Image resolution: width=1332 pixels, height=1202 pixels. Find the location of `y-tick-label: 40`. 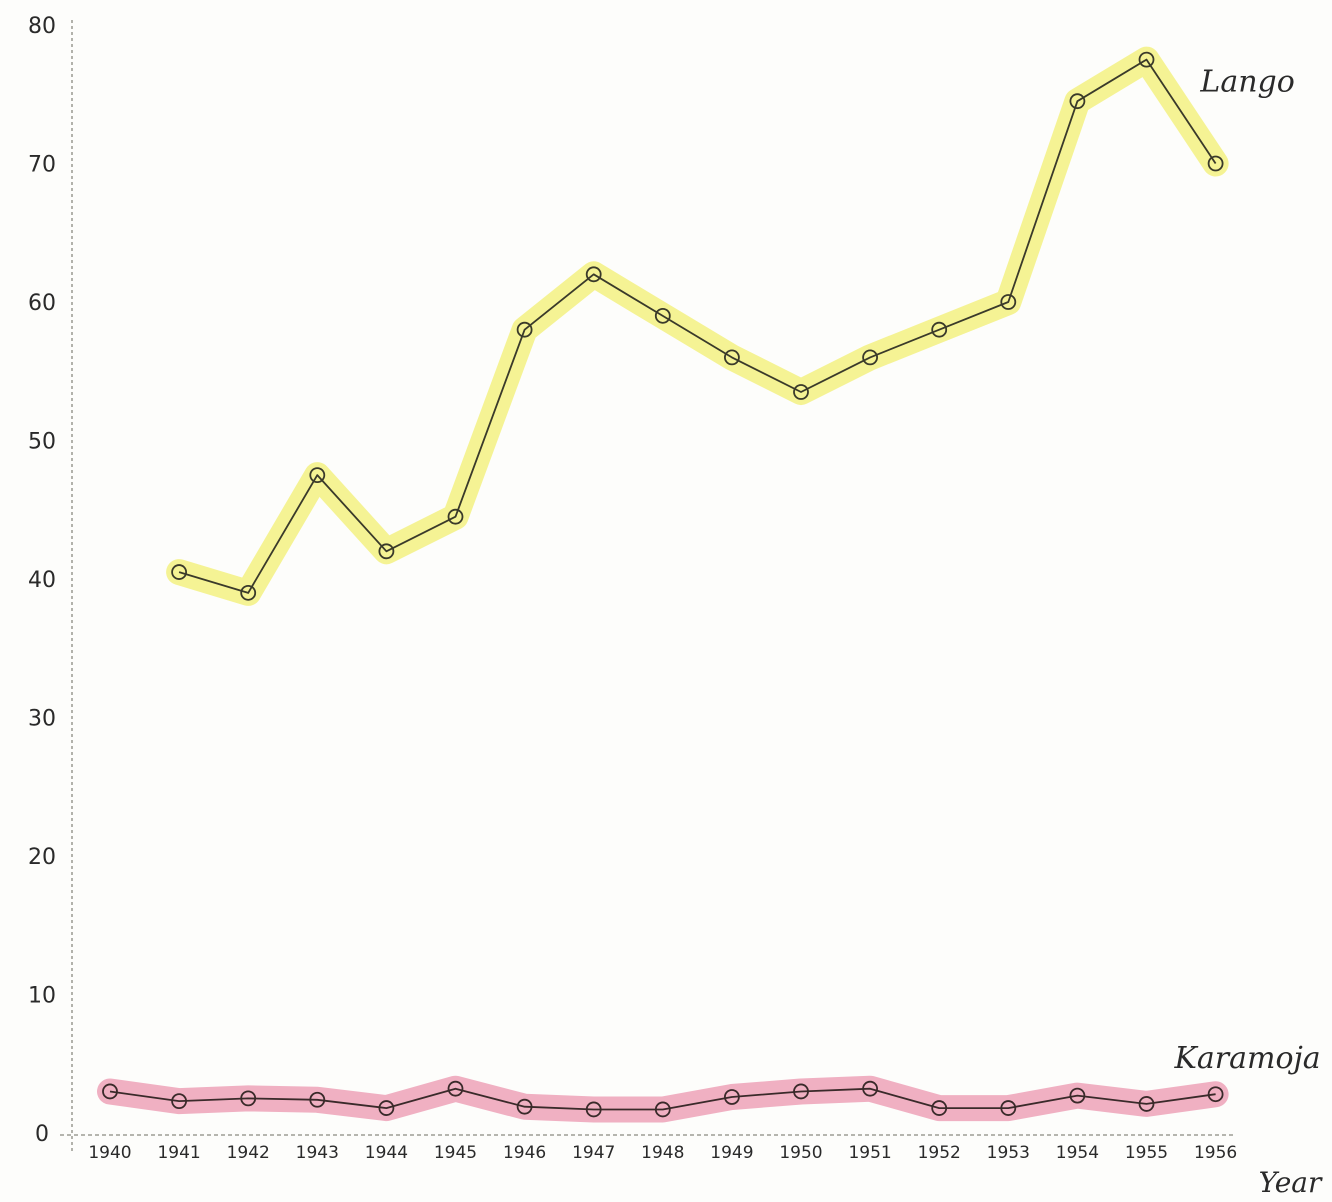

y-tick-label: 40 is located at coordinates (42, 580).